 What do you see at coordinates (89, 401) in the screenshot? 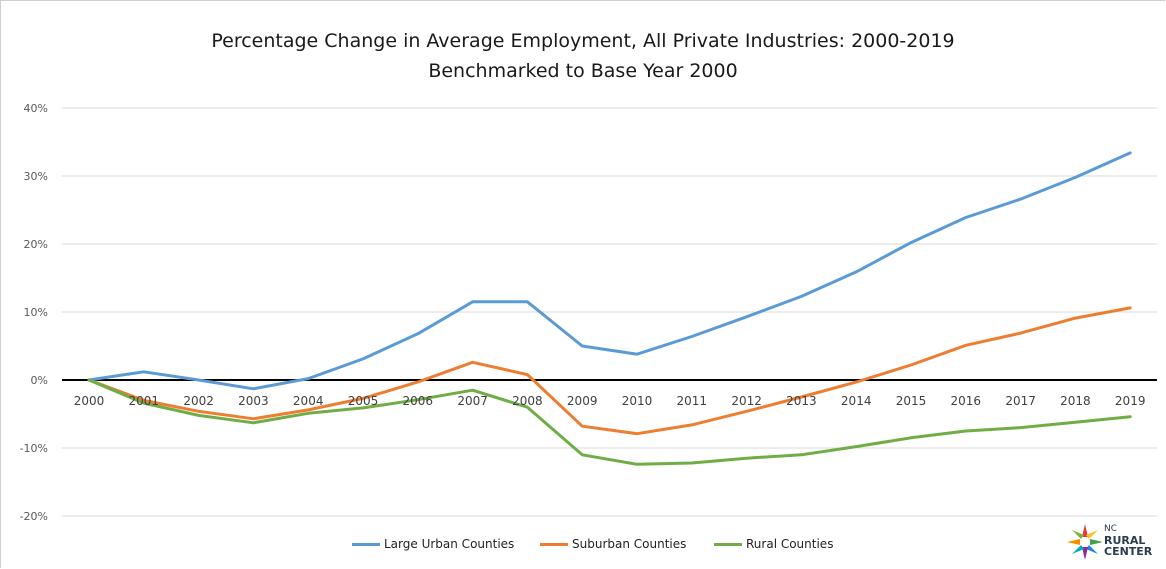
I see `x-tick-label: 2000` at bounding box center [89, 401].